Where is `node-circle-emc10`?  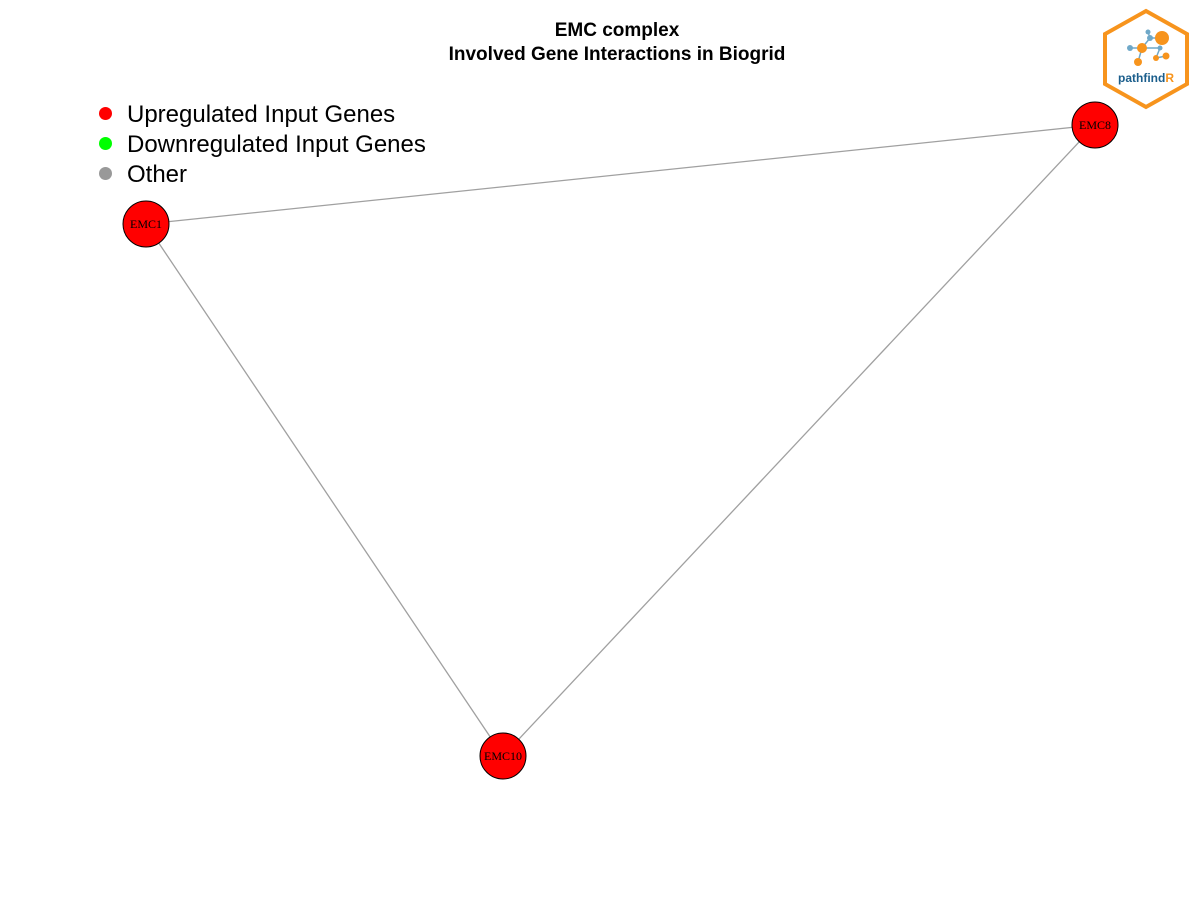
node-circle-emc10 is located at coordinates (503, 756).